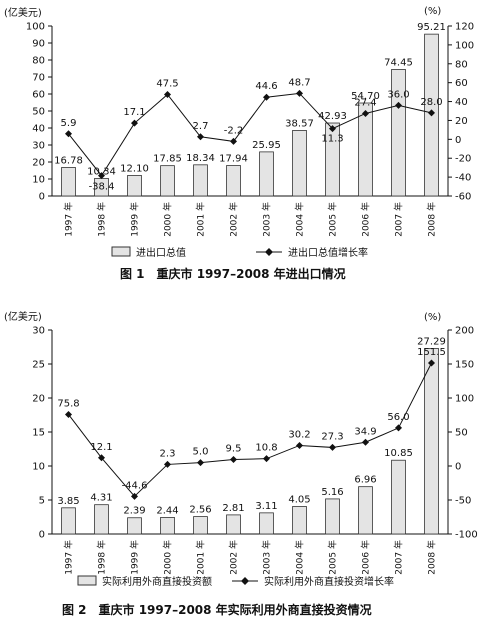 The image size is (488, 628). What do you see at coordinates (200, 510) in the screenshot?
I see `bar-value-label: 2.56` at bounding box center [200, 510].